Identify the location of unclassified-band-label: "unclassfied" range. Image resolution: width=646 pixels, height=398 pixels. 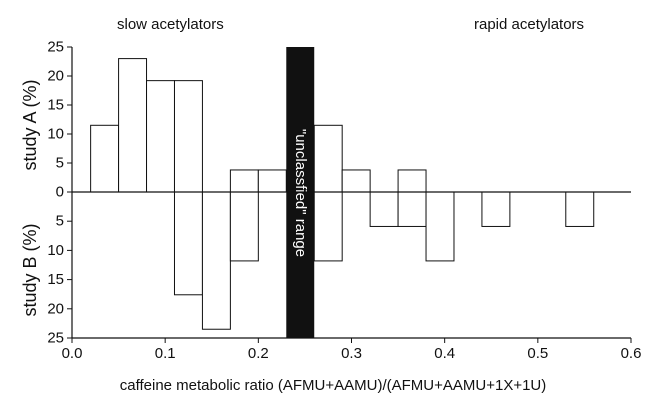
(300, 193).